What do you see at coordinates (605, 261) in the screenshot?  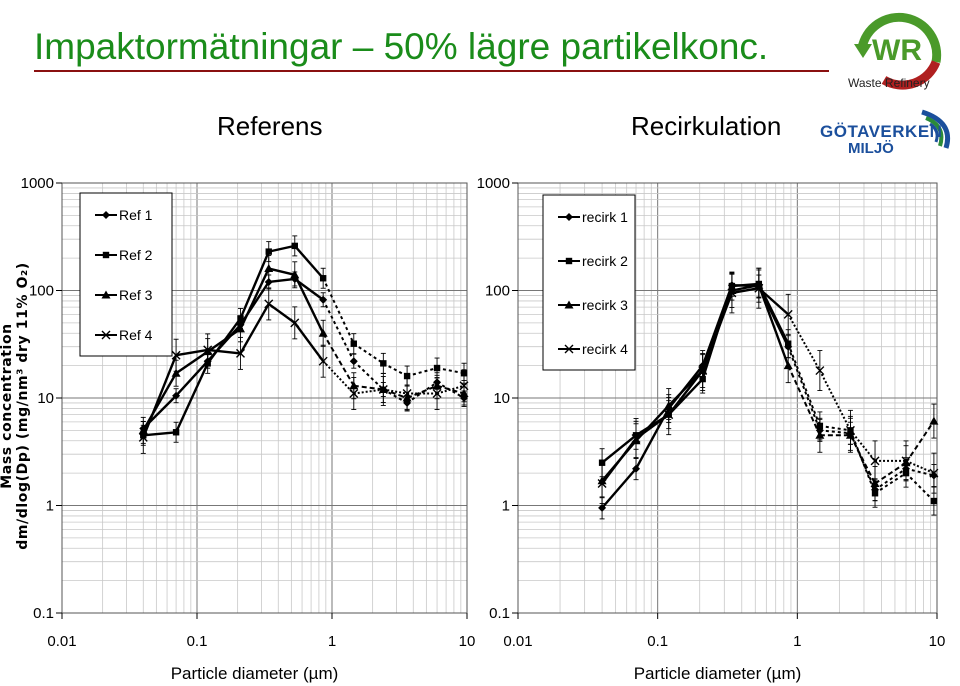 I see `legend-label: recirk 2` at bounding box center [605, 261].